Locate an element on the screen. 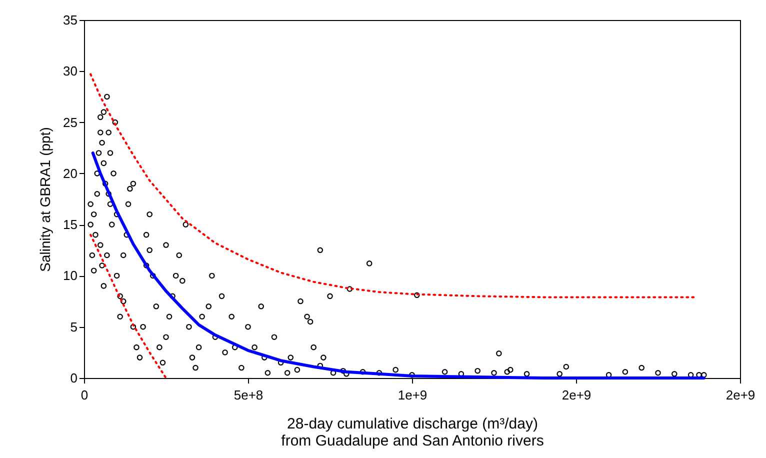  y-tick-label: 30 is located at coordinates (70, 71).